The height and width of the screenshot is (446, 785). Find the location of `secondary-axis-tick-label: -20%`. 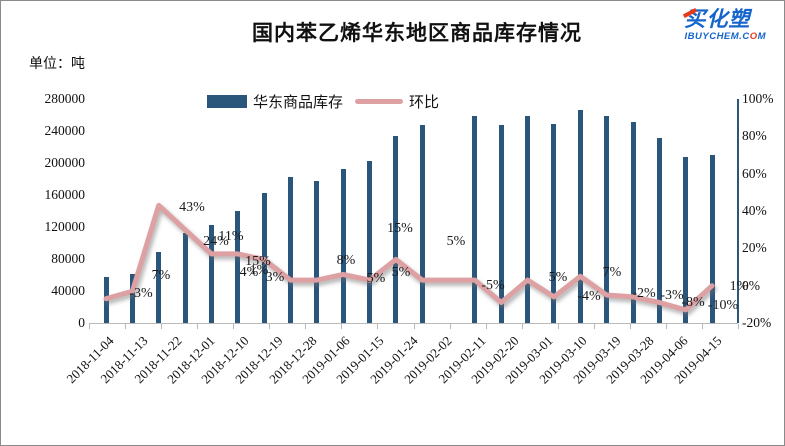

secondary-axis-tick-label: -20% is located at coordinates (757, 322).